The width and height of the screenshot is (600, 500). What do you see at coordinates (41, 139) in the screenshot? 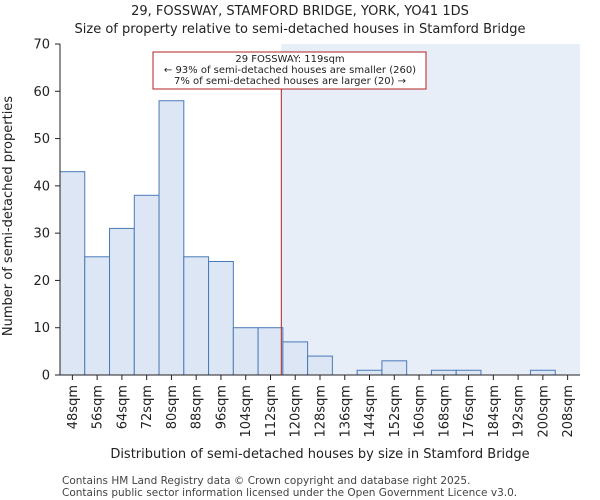
I see `y-tick-label: 50` at bounding box center [41, 139].